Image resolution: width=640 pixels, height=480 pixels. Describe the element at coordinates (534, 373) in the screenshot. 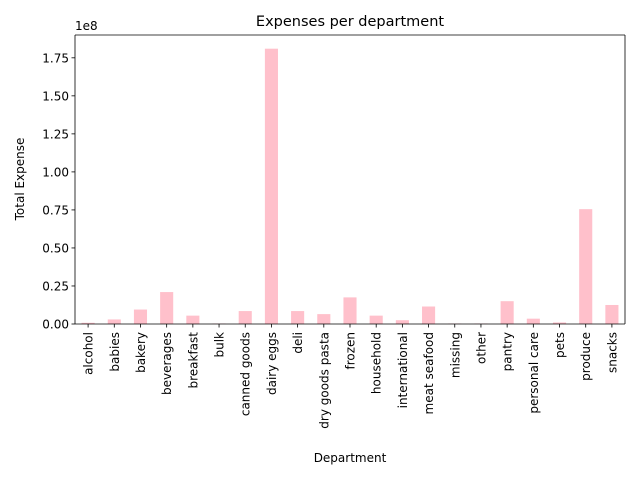

I see `x-tick-label: personal care` at that location.